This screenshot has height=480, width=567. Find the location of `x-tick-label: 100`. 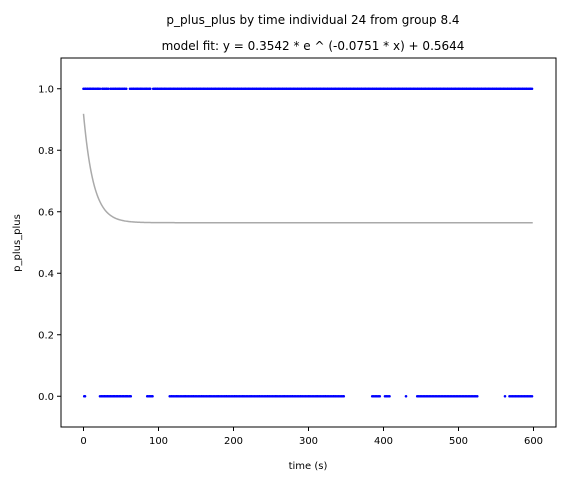

x-tick-label: 100 is located at coordinates (158, 441).